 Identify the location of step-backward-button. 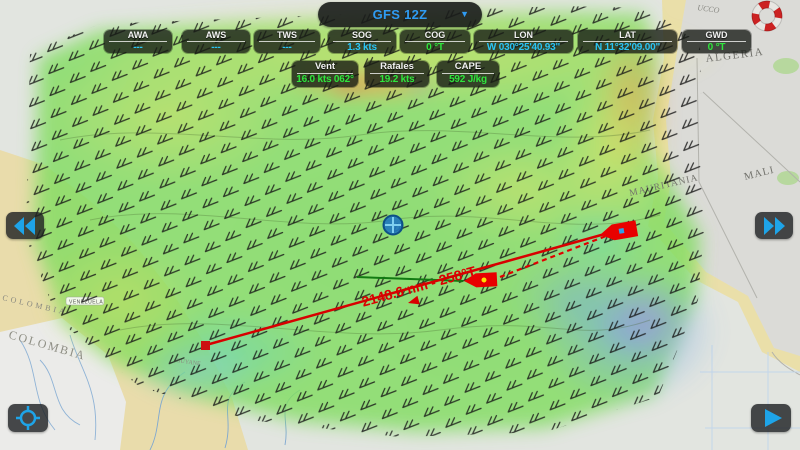
(25, 225).